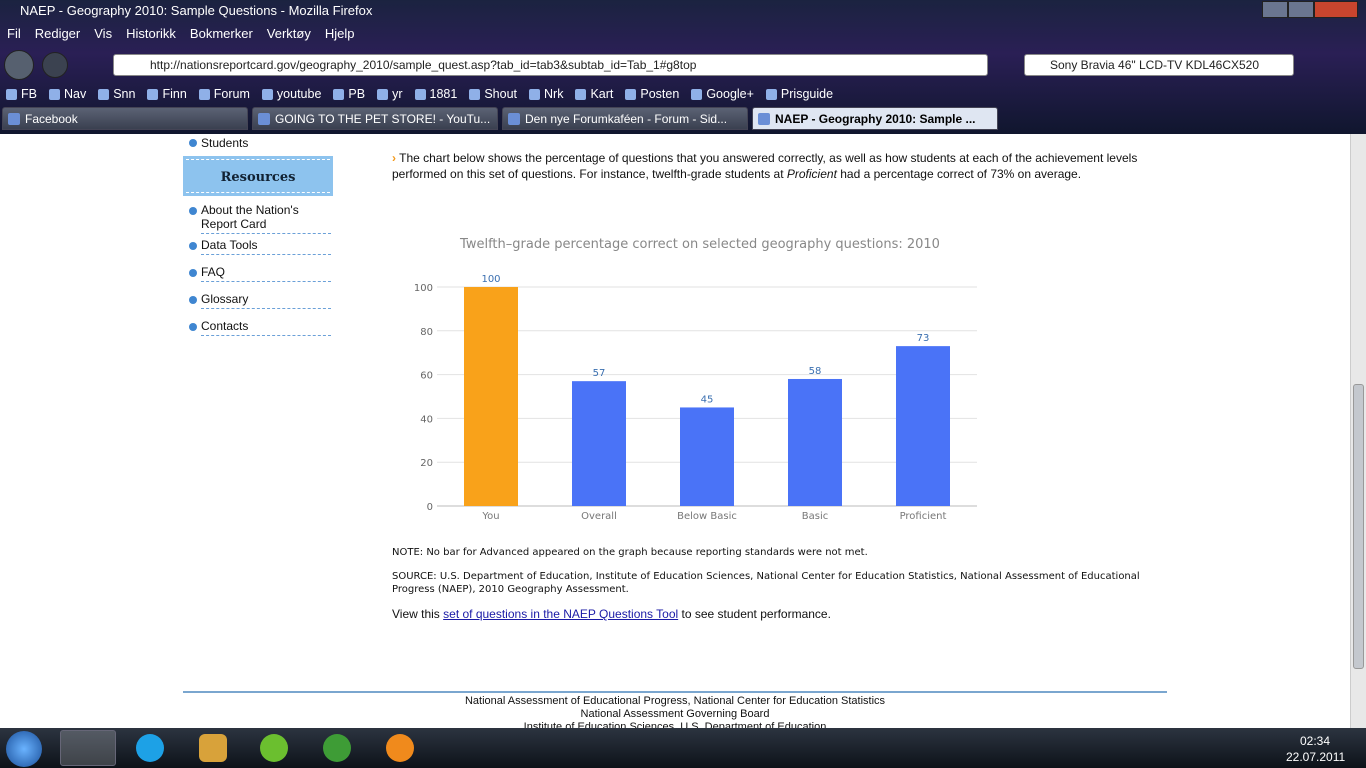 Image resolution: width=1366 pixels, height=768 pixels. Describe the element at coordinates (21, 94) in the screenshot. I see `bookmark: FB` at that location.